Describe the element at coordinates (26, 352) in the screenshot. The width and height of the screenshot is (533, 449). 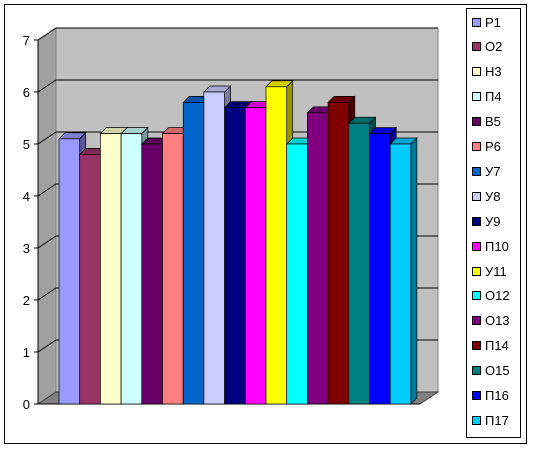
I see `y-tick-label: 1` at that location.